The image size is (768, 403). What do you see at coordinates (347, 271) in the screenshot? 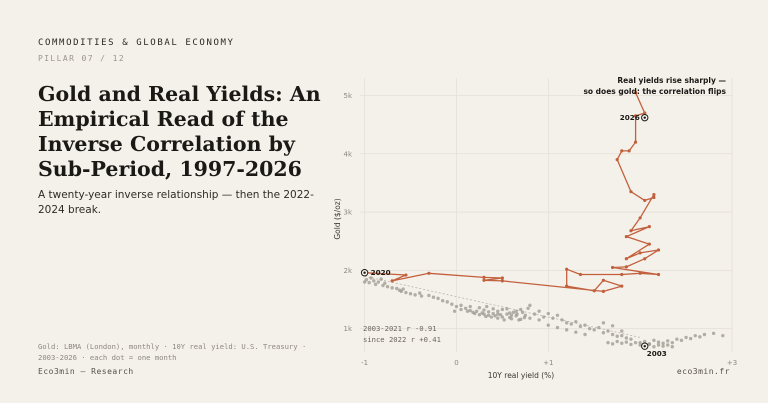
I see `y-tick-label: 2k` at bounding box center [347, 271].